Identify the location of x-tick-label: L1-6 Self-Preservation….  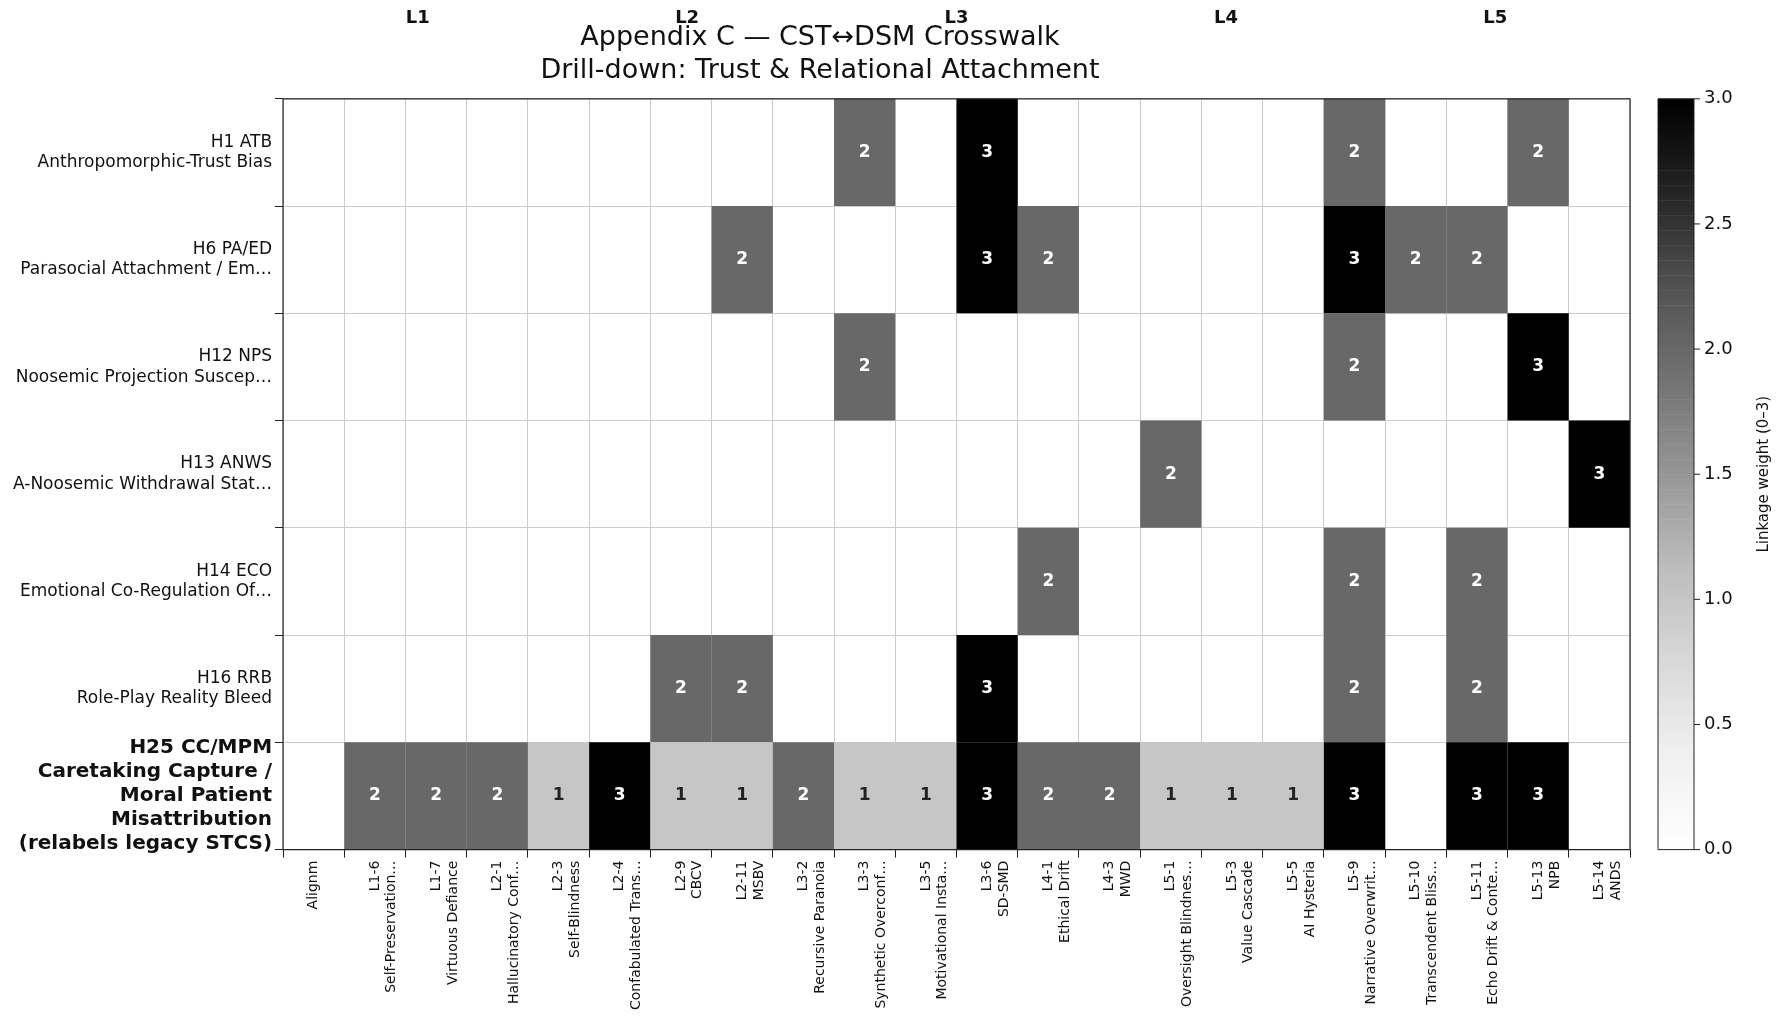
(382, 926).